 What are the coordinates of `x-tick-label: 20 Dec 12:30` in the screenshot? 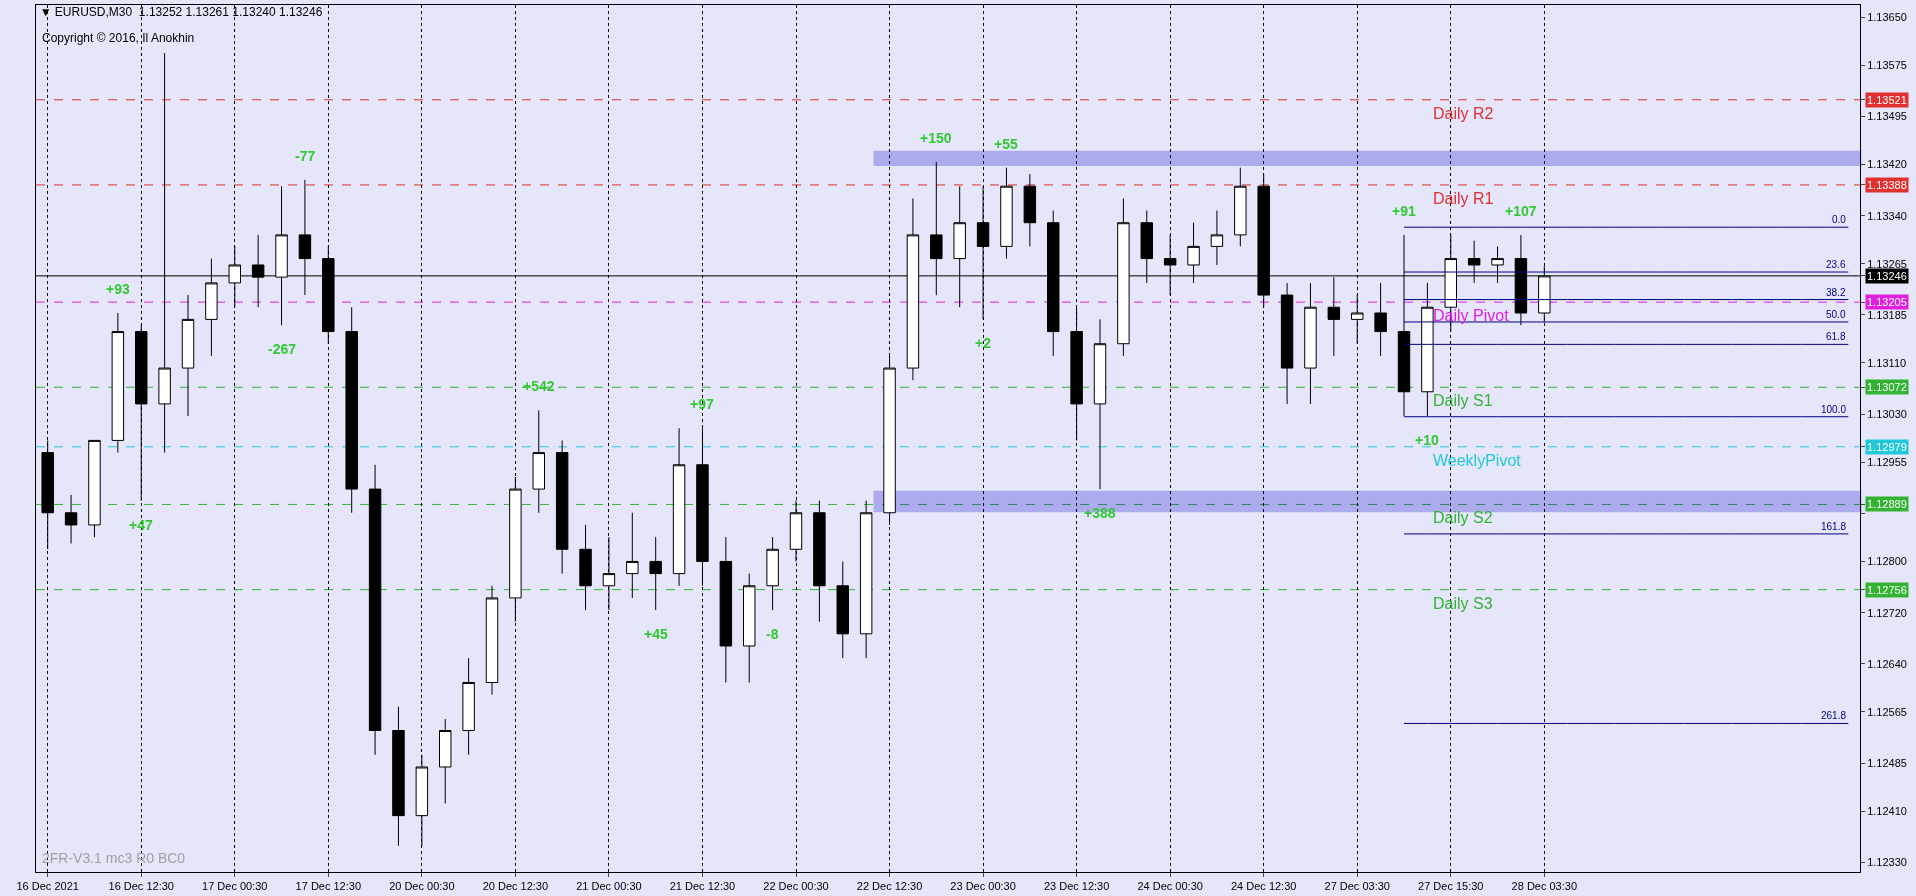 It's located at (515, 886).